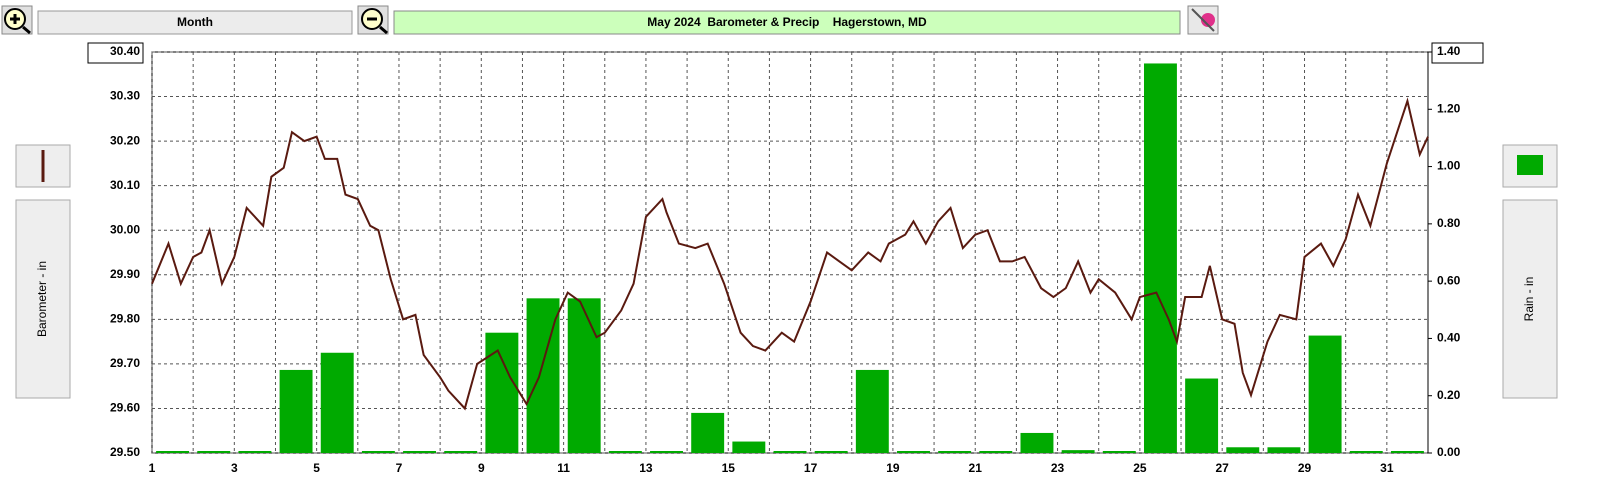 Image resolution: width=1597 pixels, height=494 pixels. I want to click on y-tick-label: 29.70, so click(125, 363).